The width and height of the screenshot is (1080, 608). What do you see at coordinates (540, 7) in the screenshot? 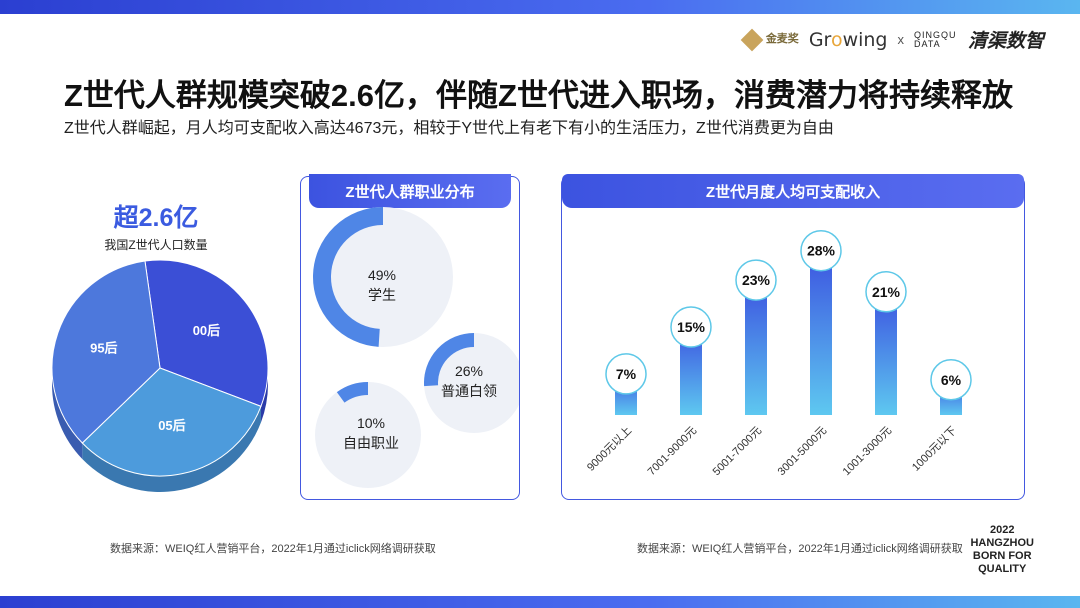
I see `top-accent-bar` at bounding box center [540, 7].